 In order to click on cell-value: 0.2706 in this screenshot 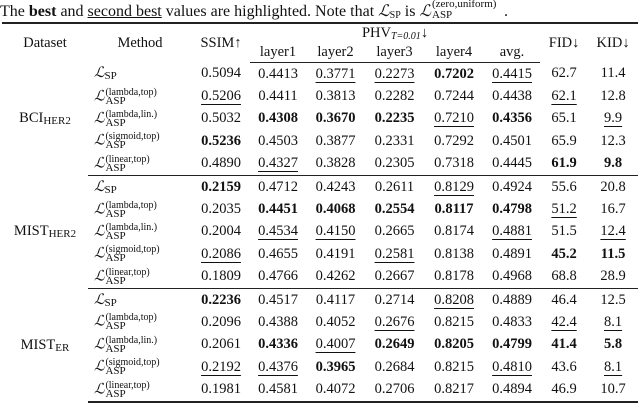, I will do `click(394, 389)`.